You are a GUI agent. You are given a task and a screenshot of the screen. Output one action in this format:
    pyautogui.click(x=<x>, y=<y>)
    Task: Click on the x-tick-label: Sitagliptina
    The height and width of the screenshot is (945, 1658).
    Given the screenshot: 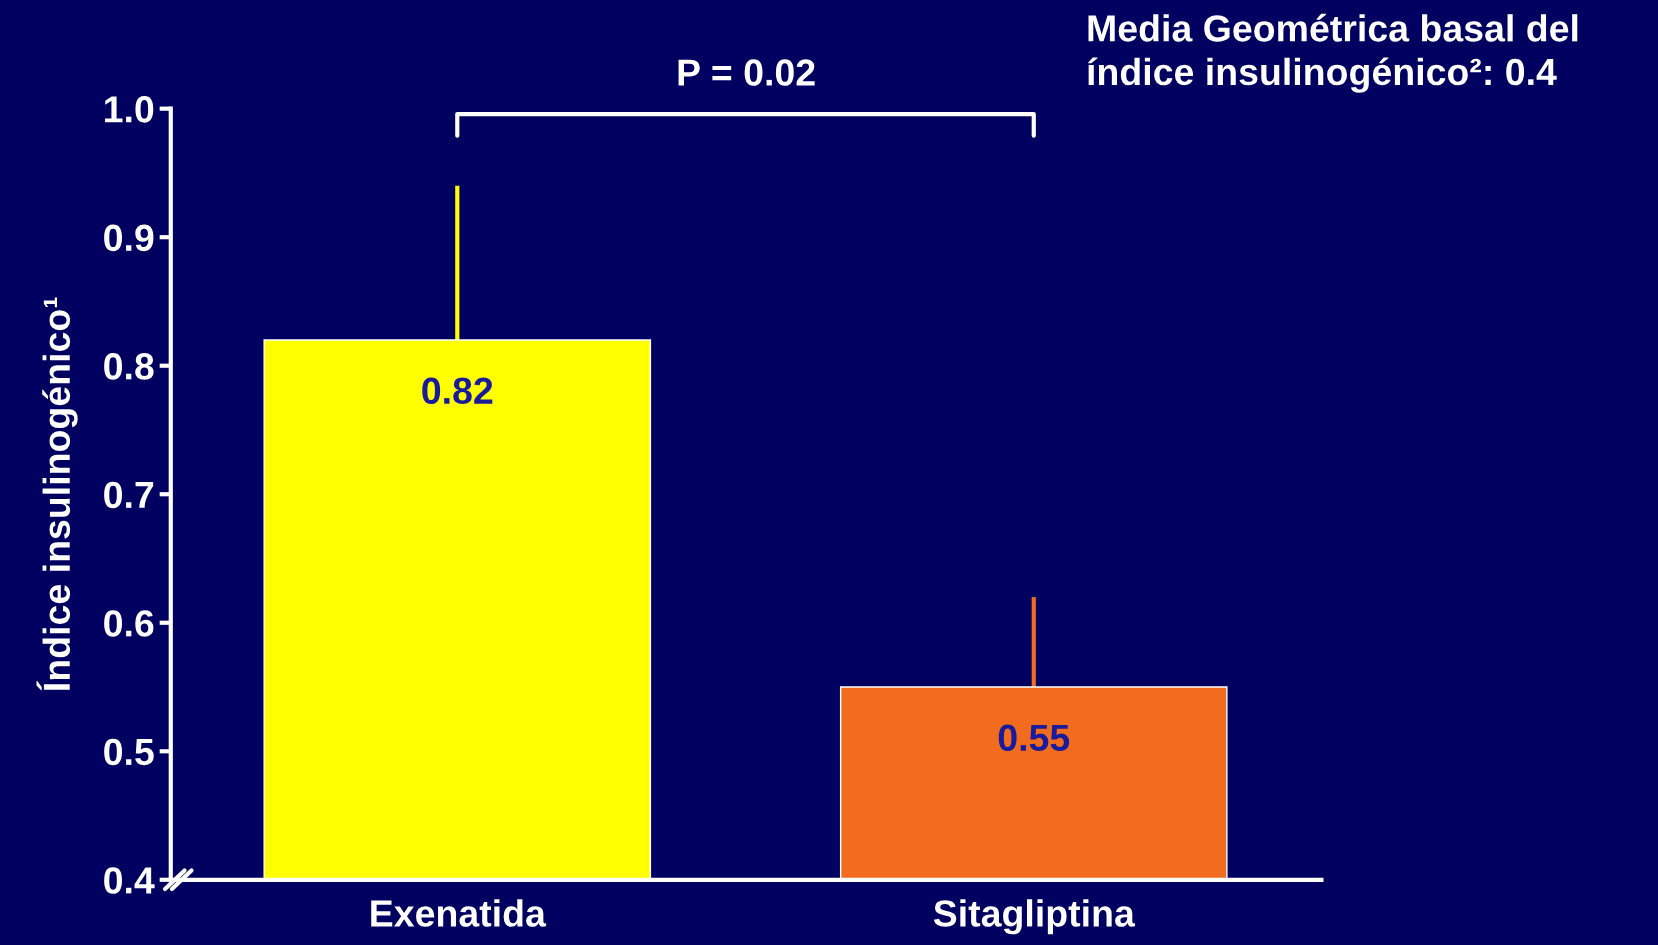 What is the action you would take?
    pyautogui.click(x=1034, y=917)
    